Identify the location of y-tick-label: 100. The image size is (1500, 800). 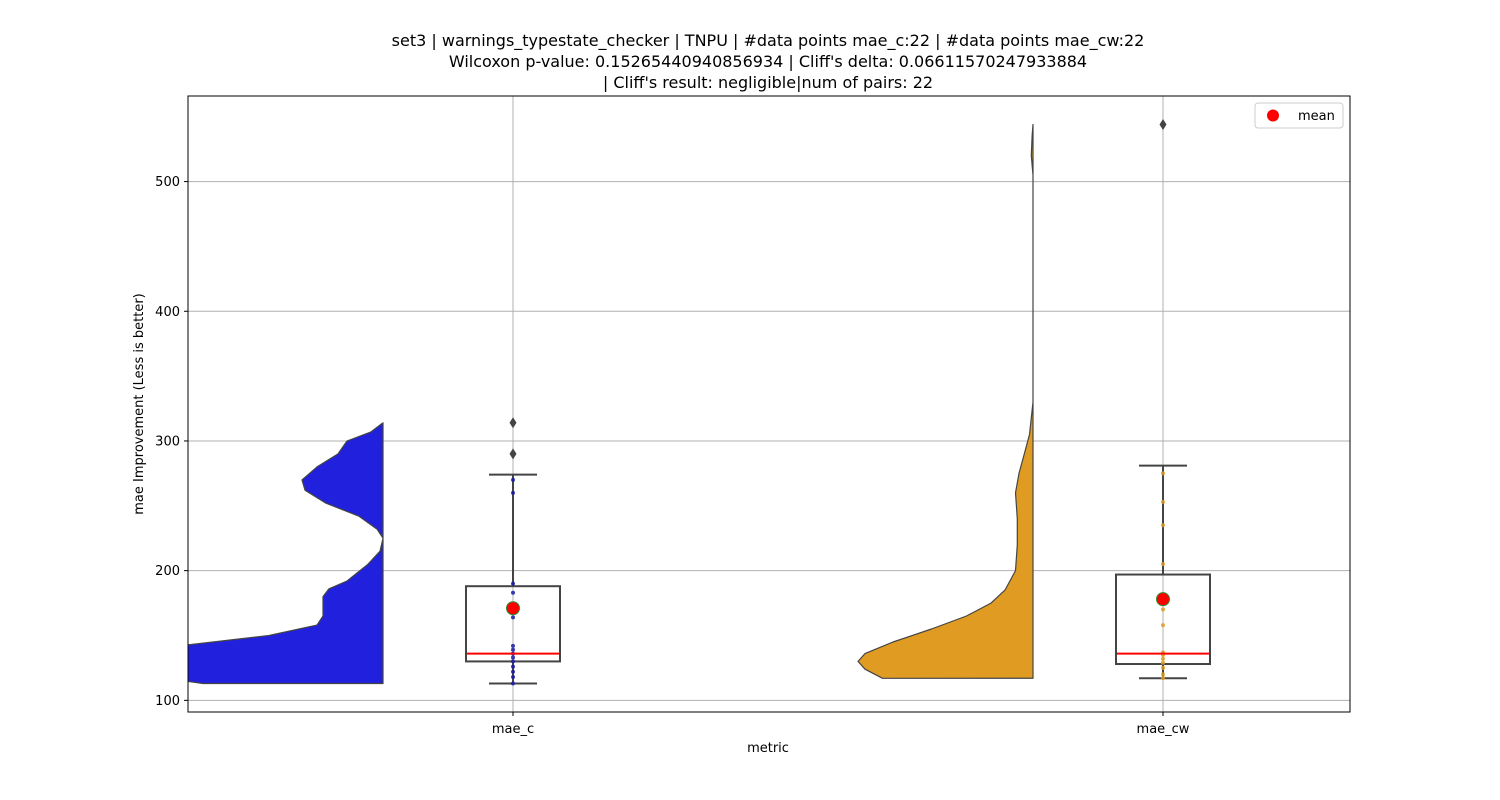
(167, 701).